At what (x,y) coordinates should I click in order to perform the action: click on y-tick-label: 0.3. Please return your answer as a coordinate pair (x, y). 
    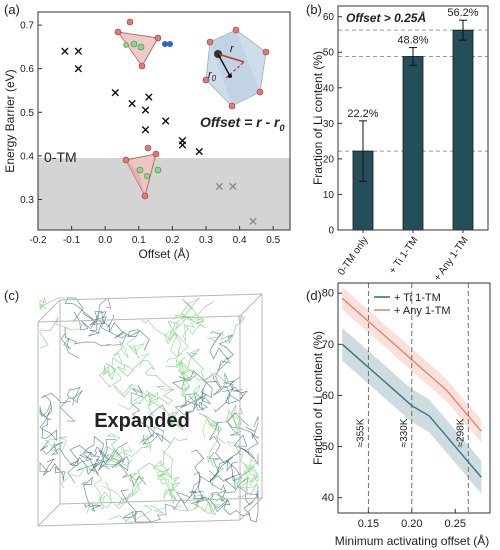
    Looking at the image, I should click on (27, 200).